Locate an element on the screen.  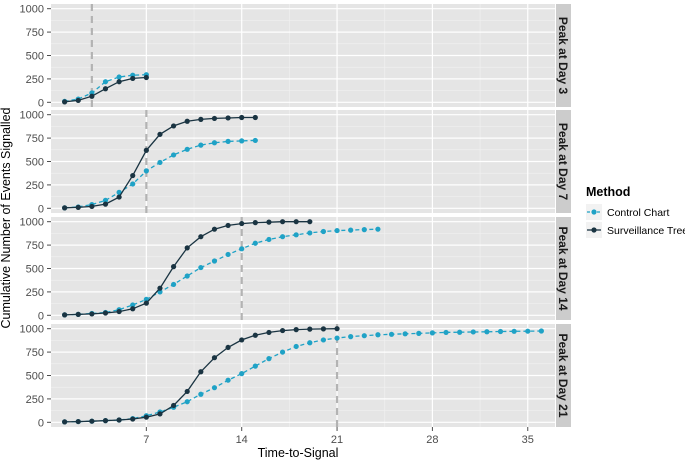
legend-item: Control Chart is located at coordinates (628, 212).